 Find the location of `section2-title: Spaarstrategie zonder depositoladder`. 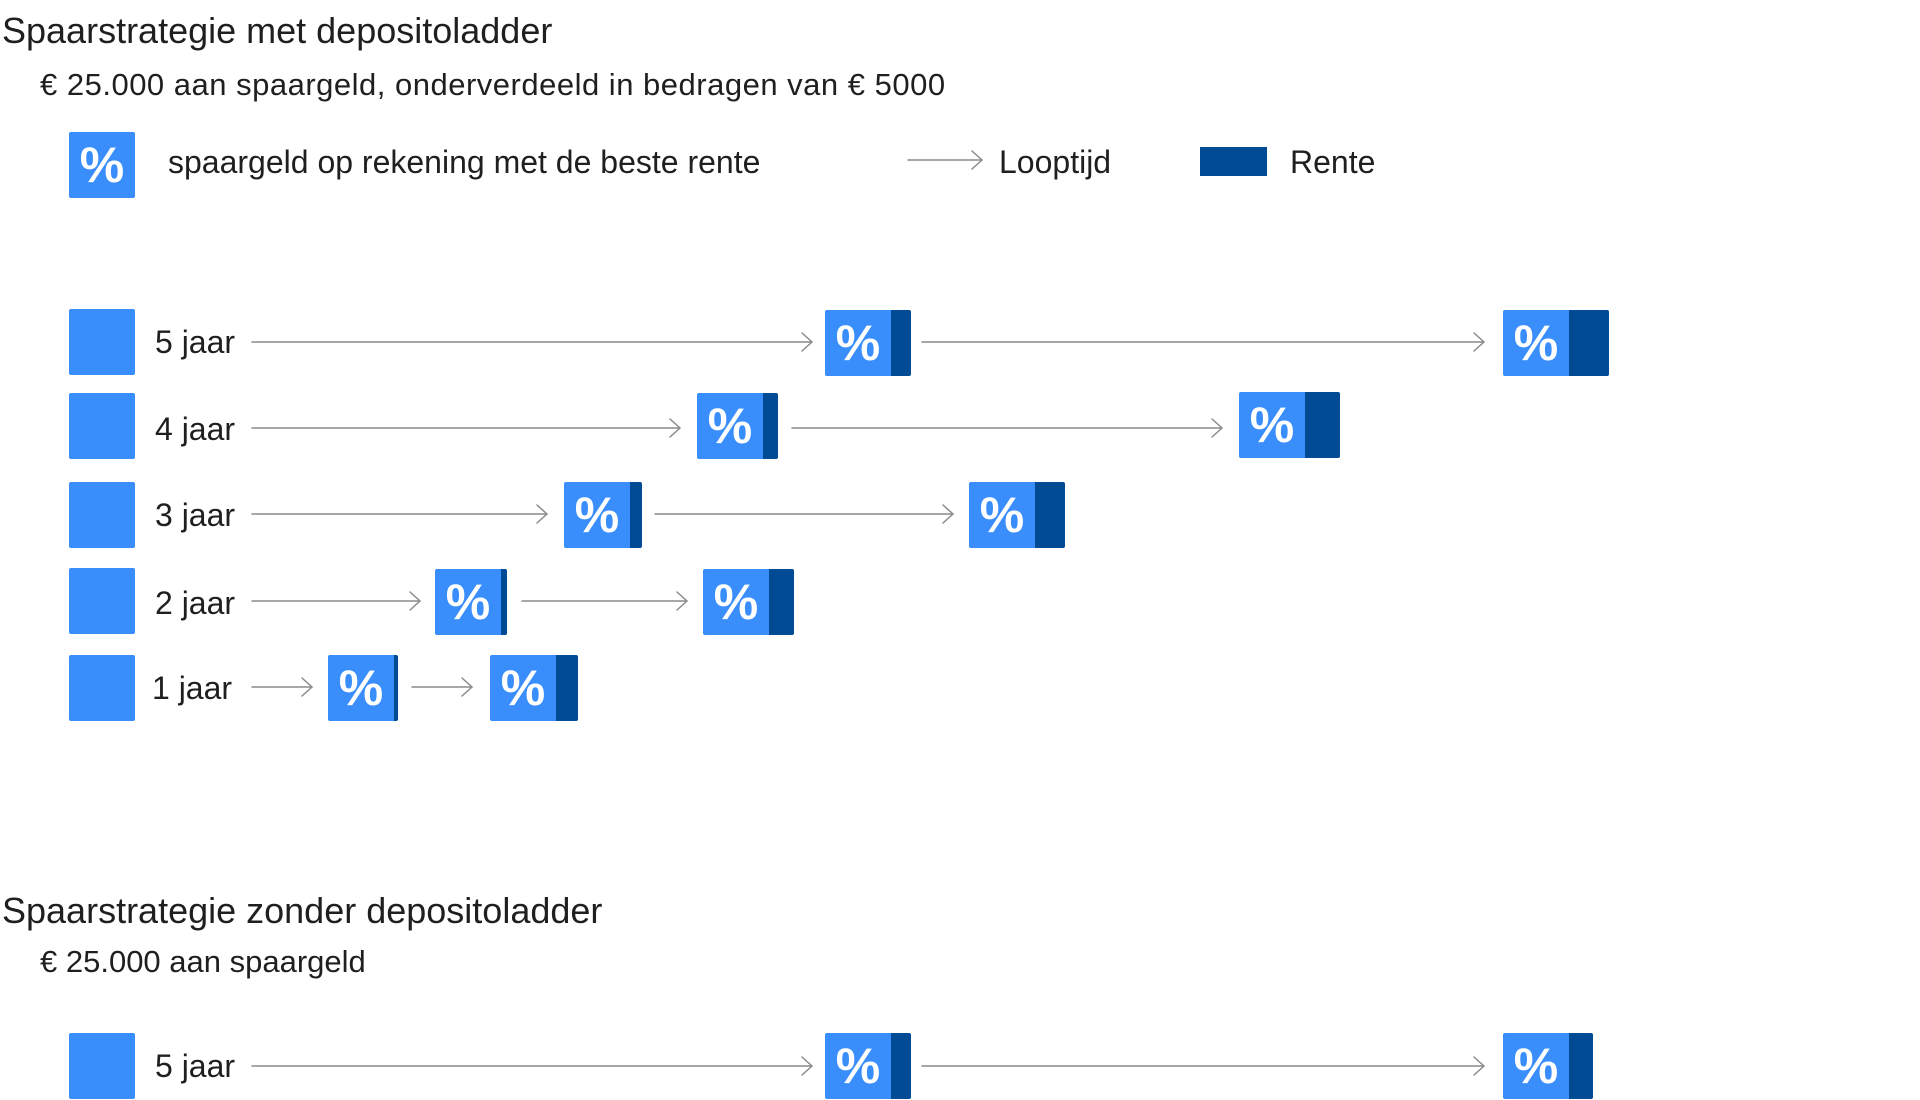

section2-title: Spaarstrategie zonder depositoladder is located at coordinates (302, 910).